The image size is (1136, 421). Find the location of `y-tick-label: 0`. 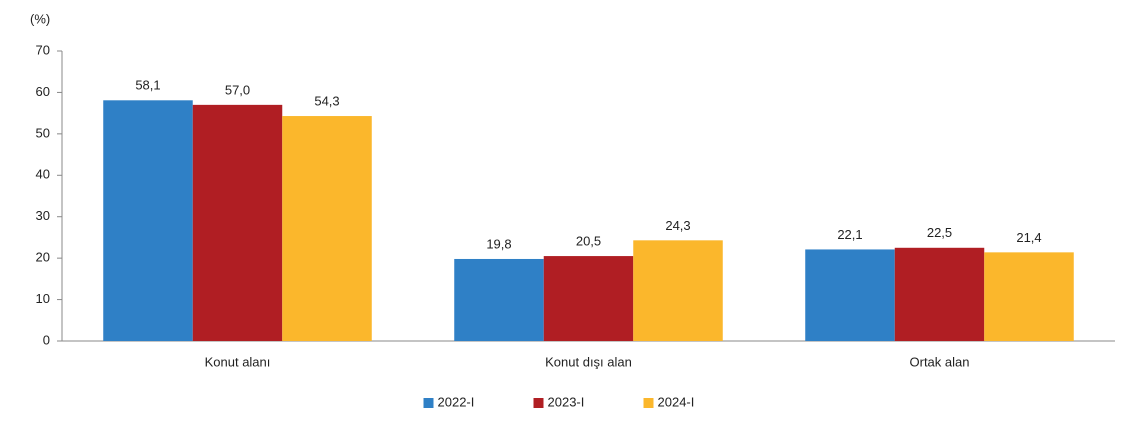

y-tick-label: 0 is located at coordinates (46, 339).